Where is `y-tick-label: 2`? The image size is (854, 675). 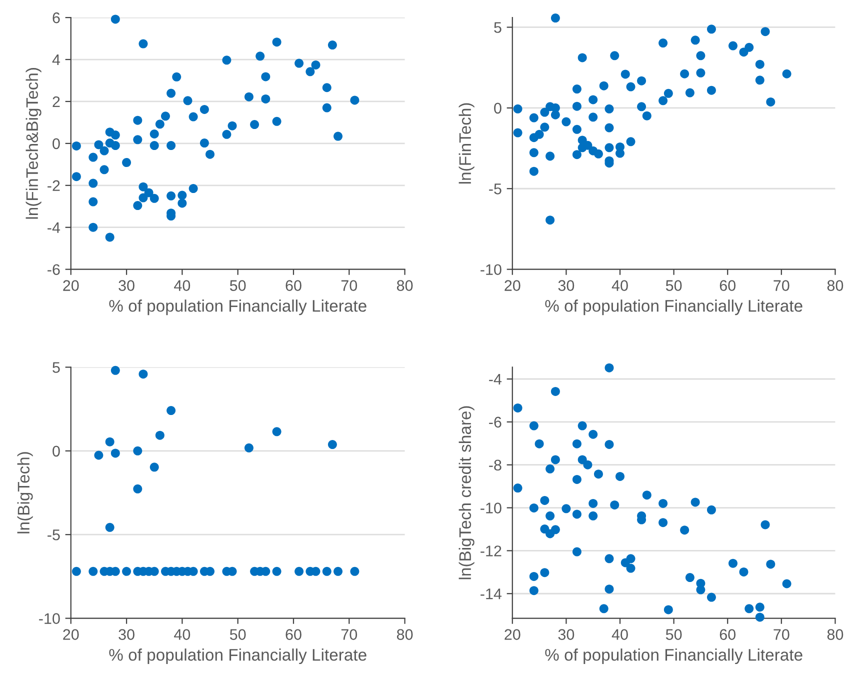
y-tick-label: 2 is located at coordinates (56, 102).